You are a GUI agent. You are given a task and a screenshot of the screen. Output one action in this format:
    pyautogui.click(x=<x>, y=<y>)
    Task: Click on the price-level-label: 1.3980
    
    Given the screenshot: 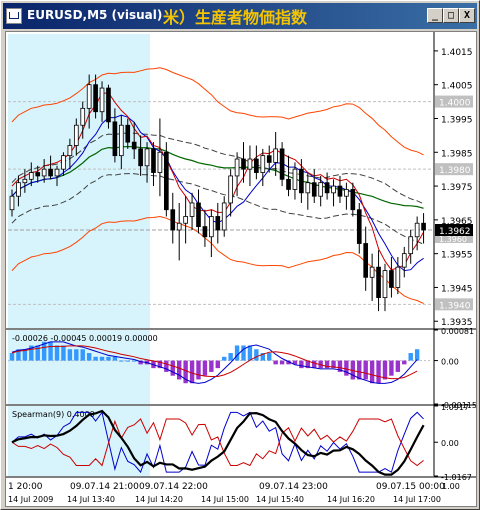 What is the action you would take?
    pyautogui.click(x=455, y=171)
    